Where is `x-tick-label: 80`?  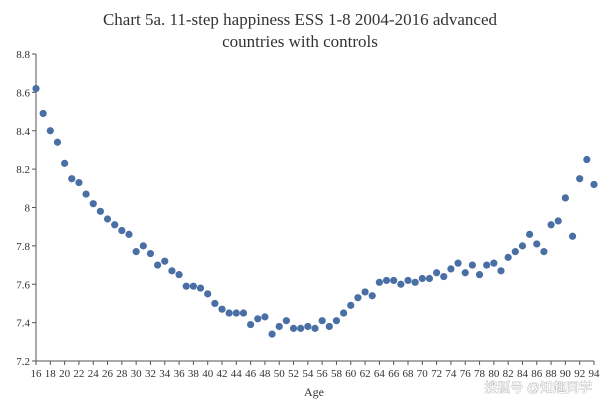
x-tick-label: 80 is located at coordinates (494, 374).